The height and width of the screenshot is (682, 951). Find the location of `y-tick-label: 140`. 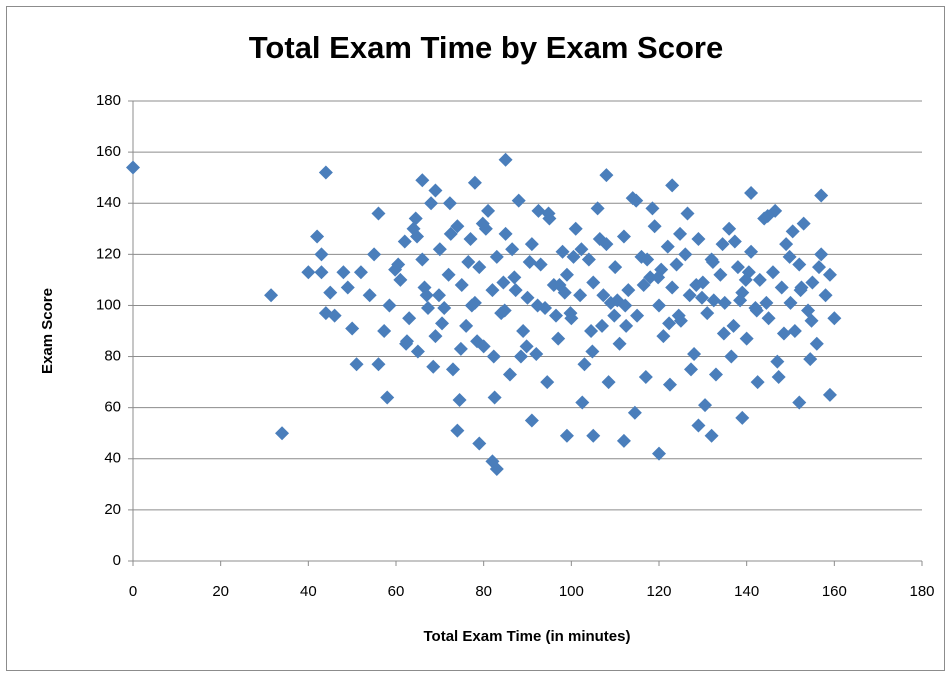

y-tick-label: 140 is located at coordinates (108, 202).